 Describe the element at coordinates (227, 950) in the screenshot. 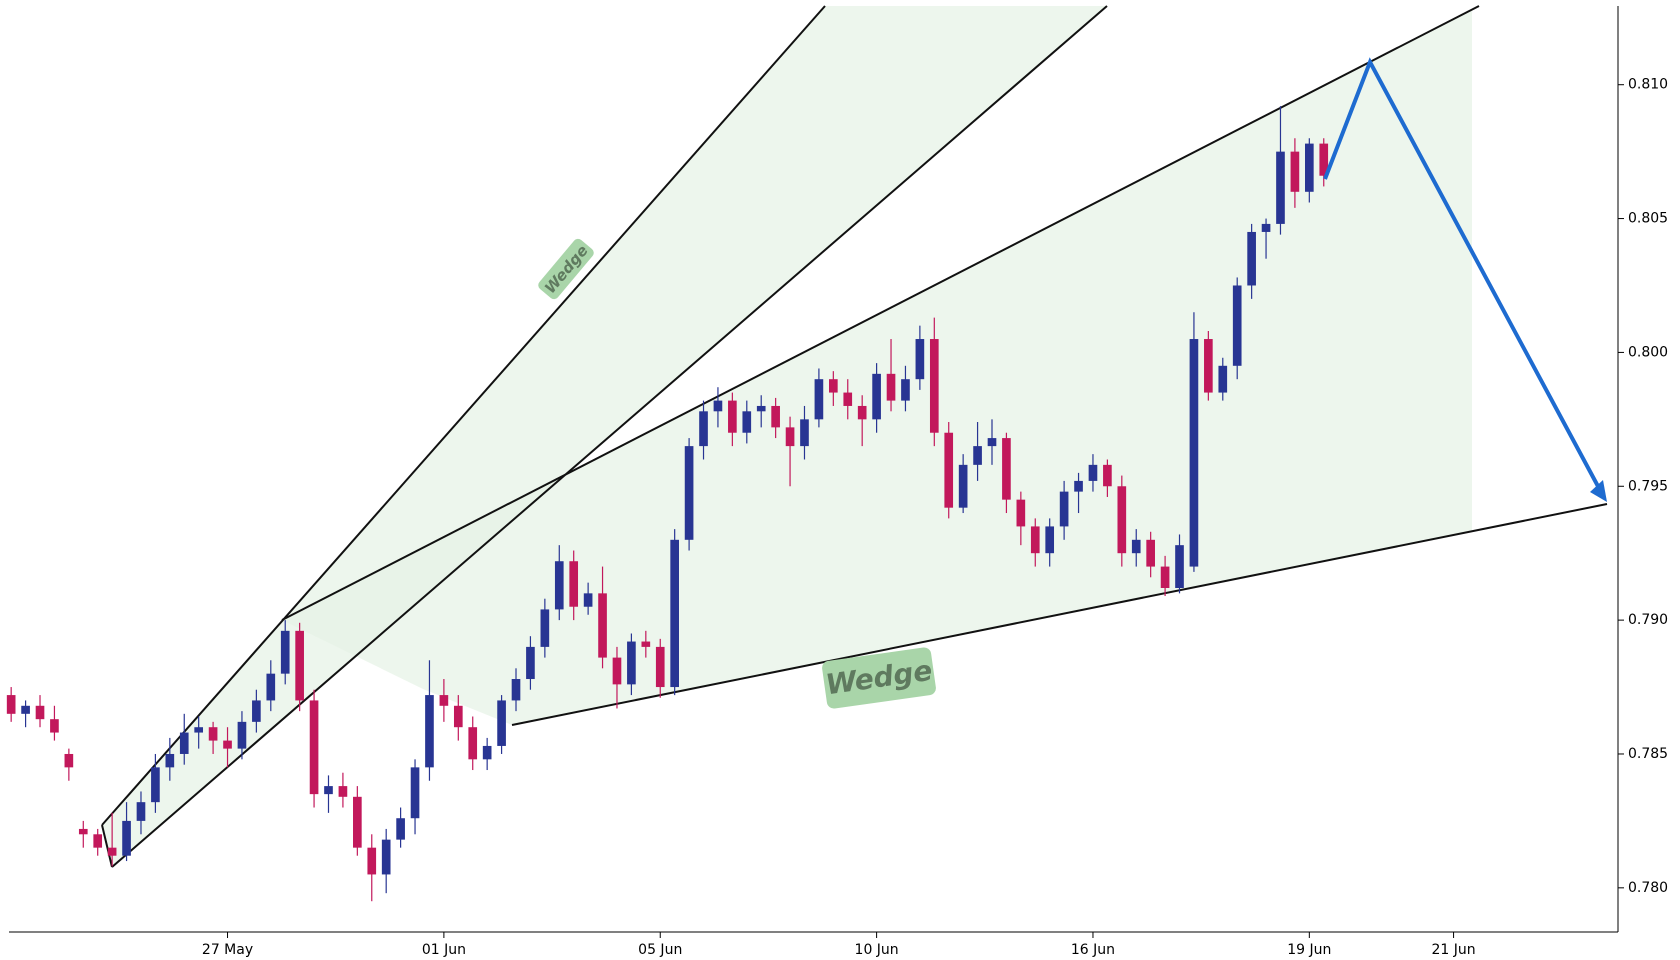

I see `x-tick-label: 27 May` at that location.